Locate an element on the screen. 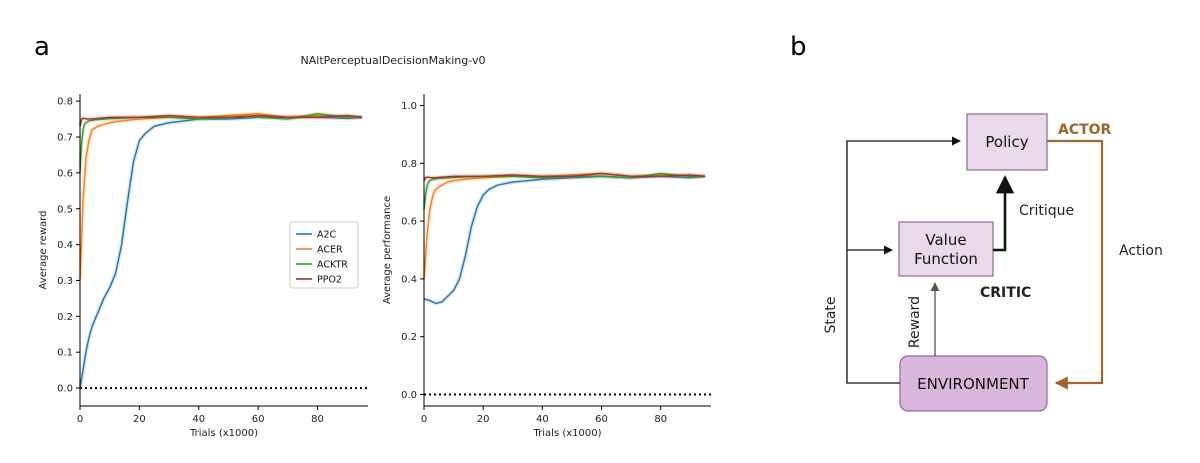 The height and width of the screenshot is (463, 1200). actor-label: ACTOR is located at coordinates (1085, 130).